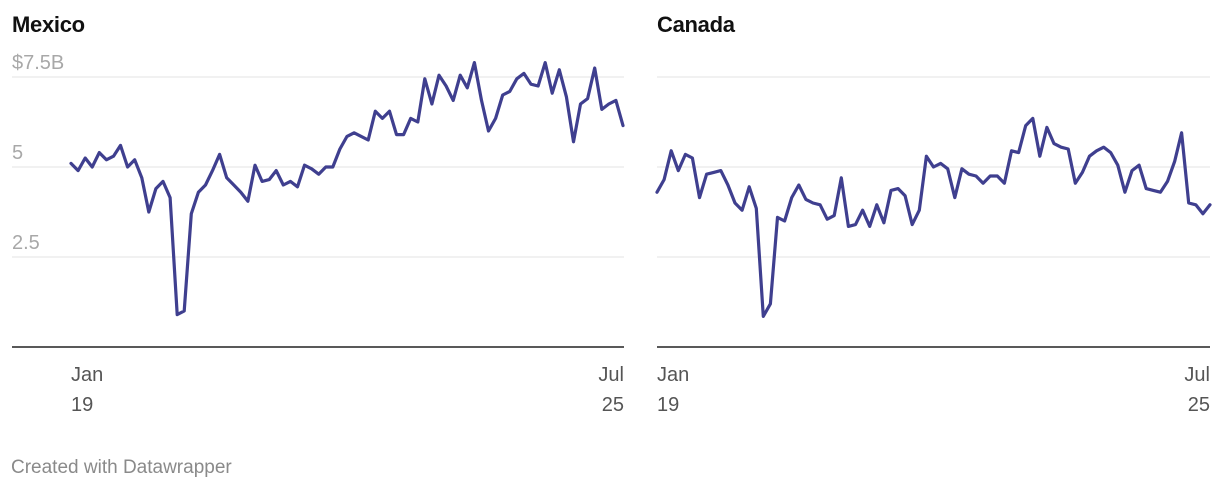 Image resolution: width=1220 pixels, height=494 pixels. What do you see at coordinates (17, 153) in the screenshot?
I see `y-tick-label: 5` at bounding box center [17, 153].